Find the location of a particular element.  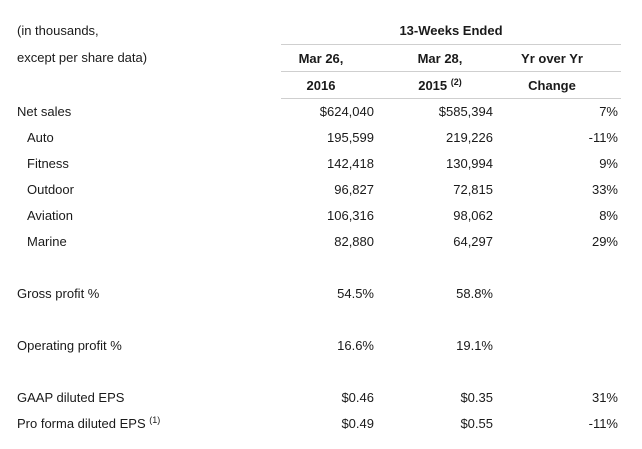

col-2015-header-line1: Mar 28, is located at coordinates (440, 58).